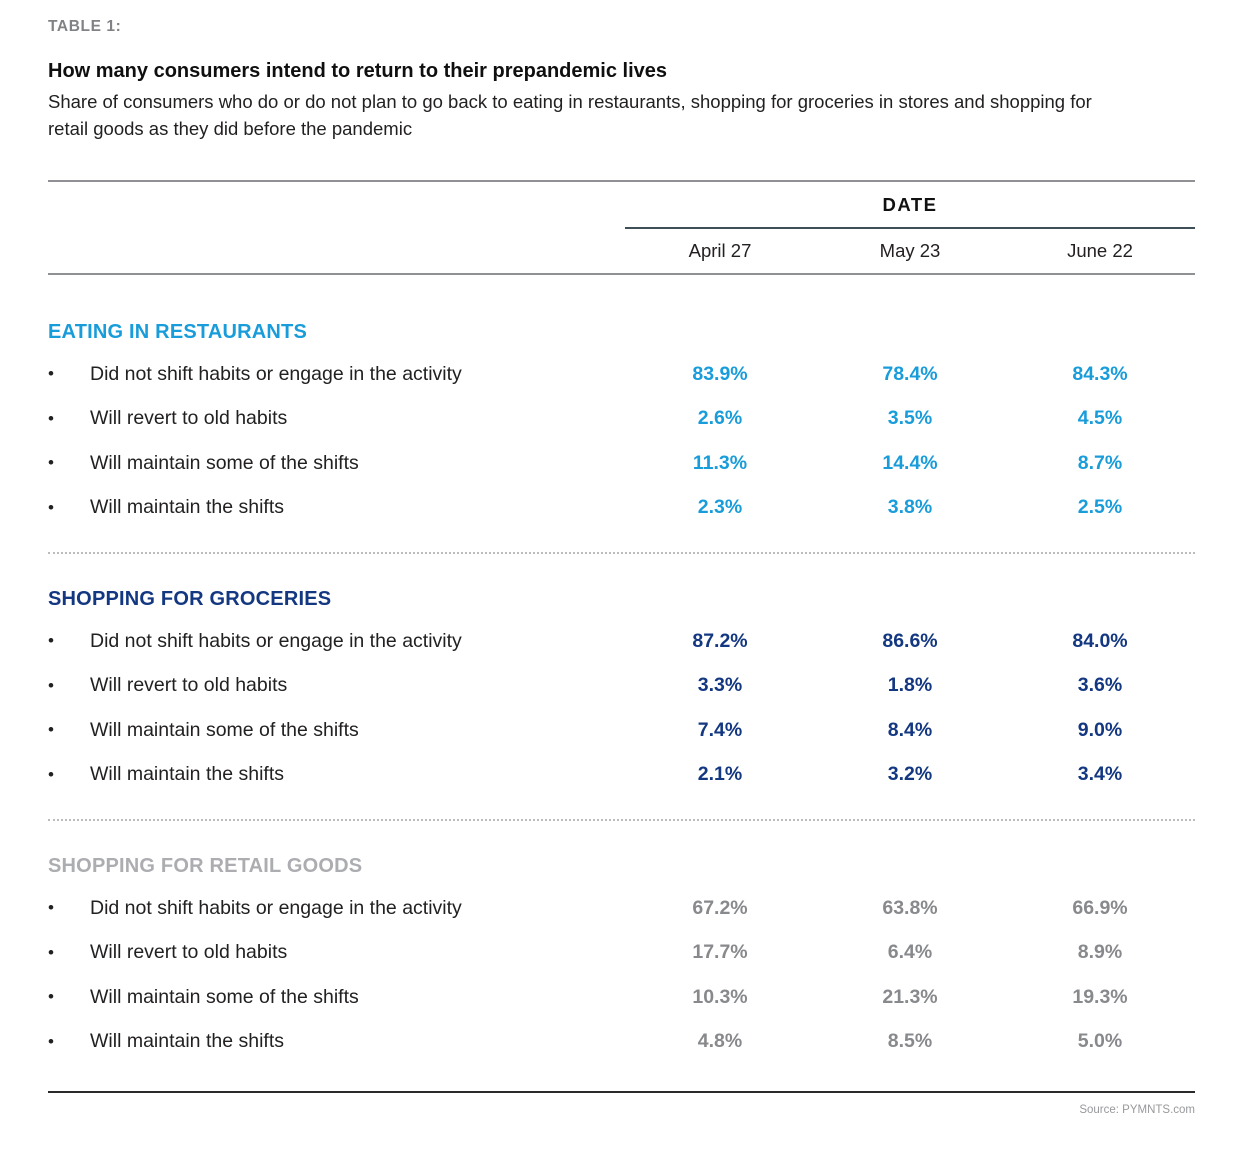  What do you see at coordinates (910, 996) in the screenshot?
I see `value-cell: 21.3%` at bounding box center [910, 996].